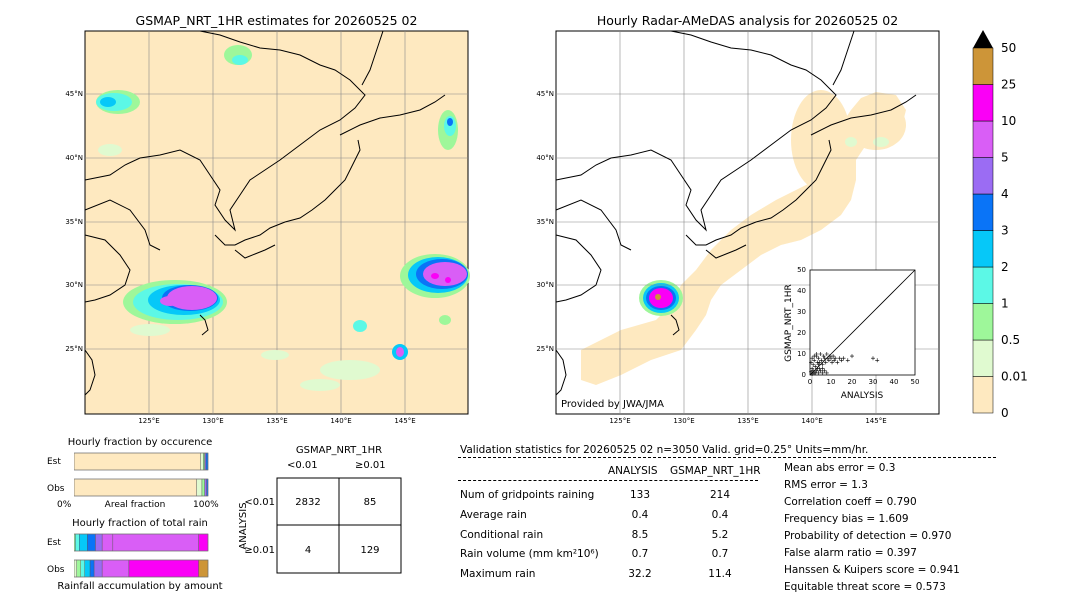 The width and height of the screenshot is (1080, 612). What do you see at coordinates (276, 20) in the screenshot?
I see `left-map-title: GSMAP_NRT_1HR estimates for 20260525 02` at bounding box center [276, 20].